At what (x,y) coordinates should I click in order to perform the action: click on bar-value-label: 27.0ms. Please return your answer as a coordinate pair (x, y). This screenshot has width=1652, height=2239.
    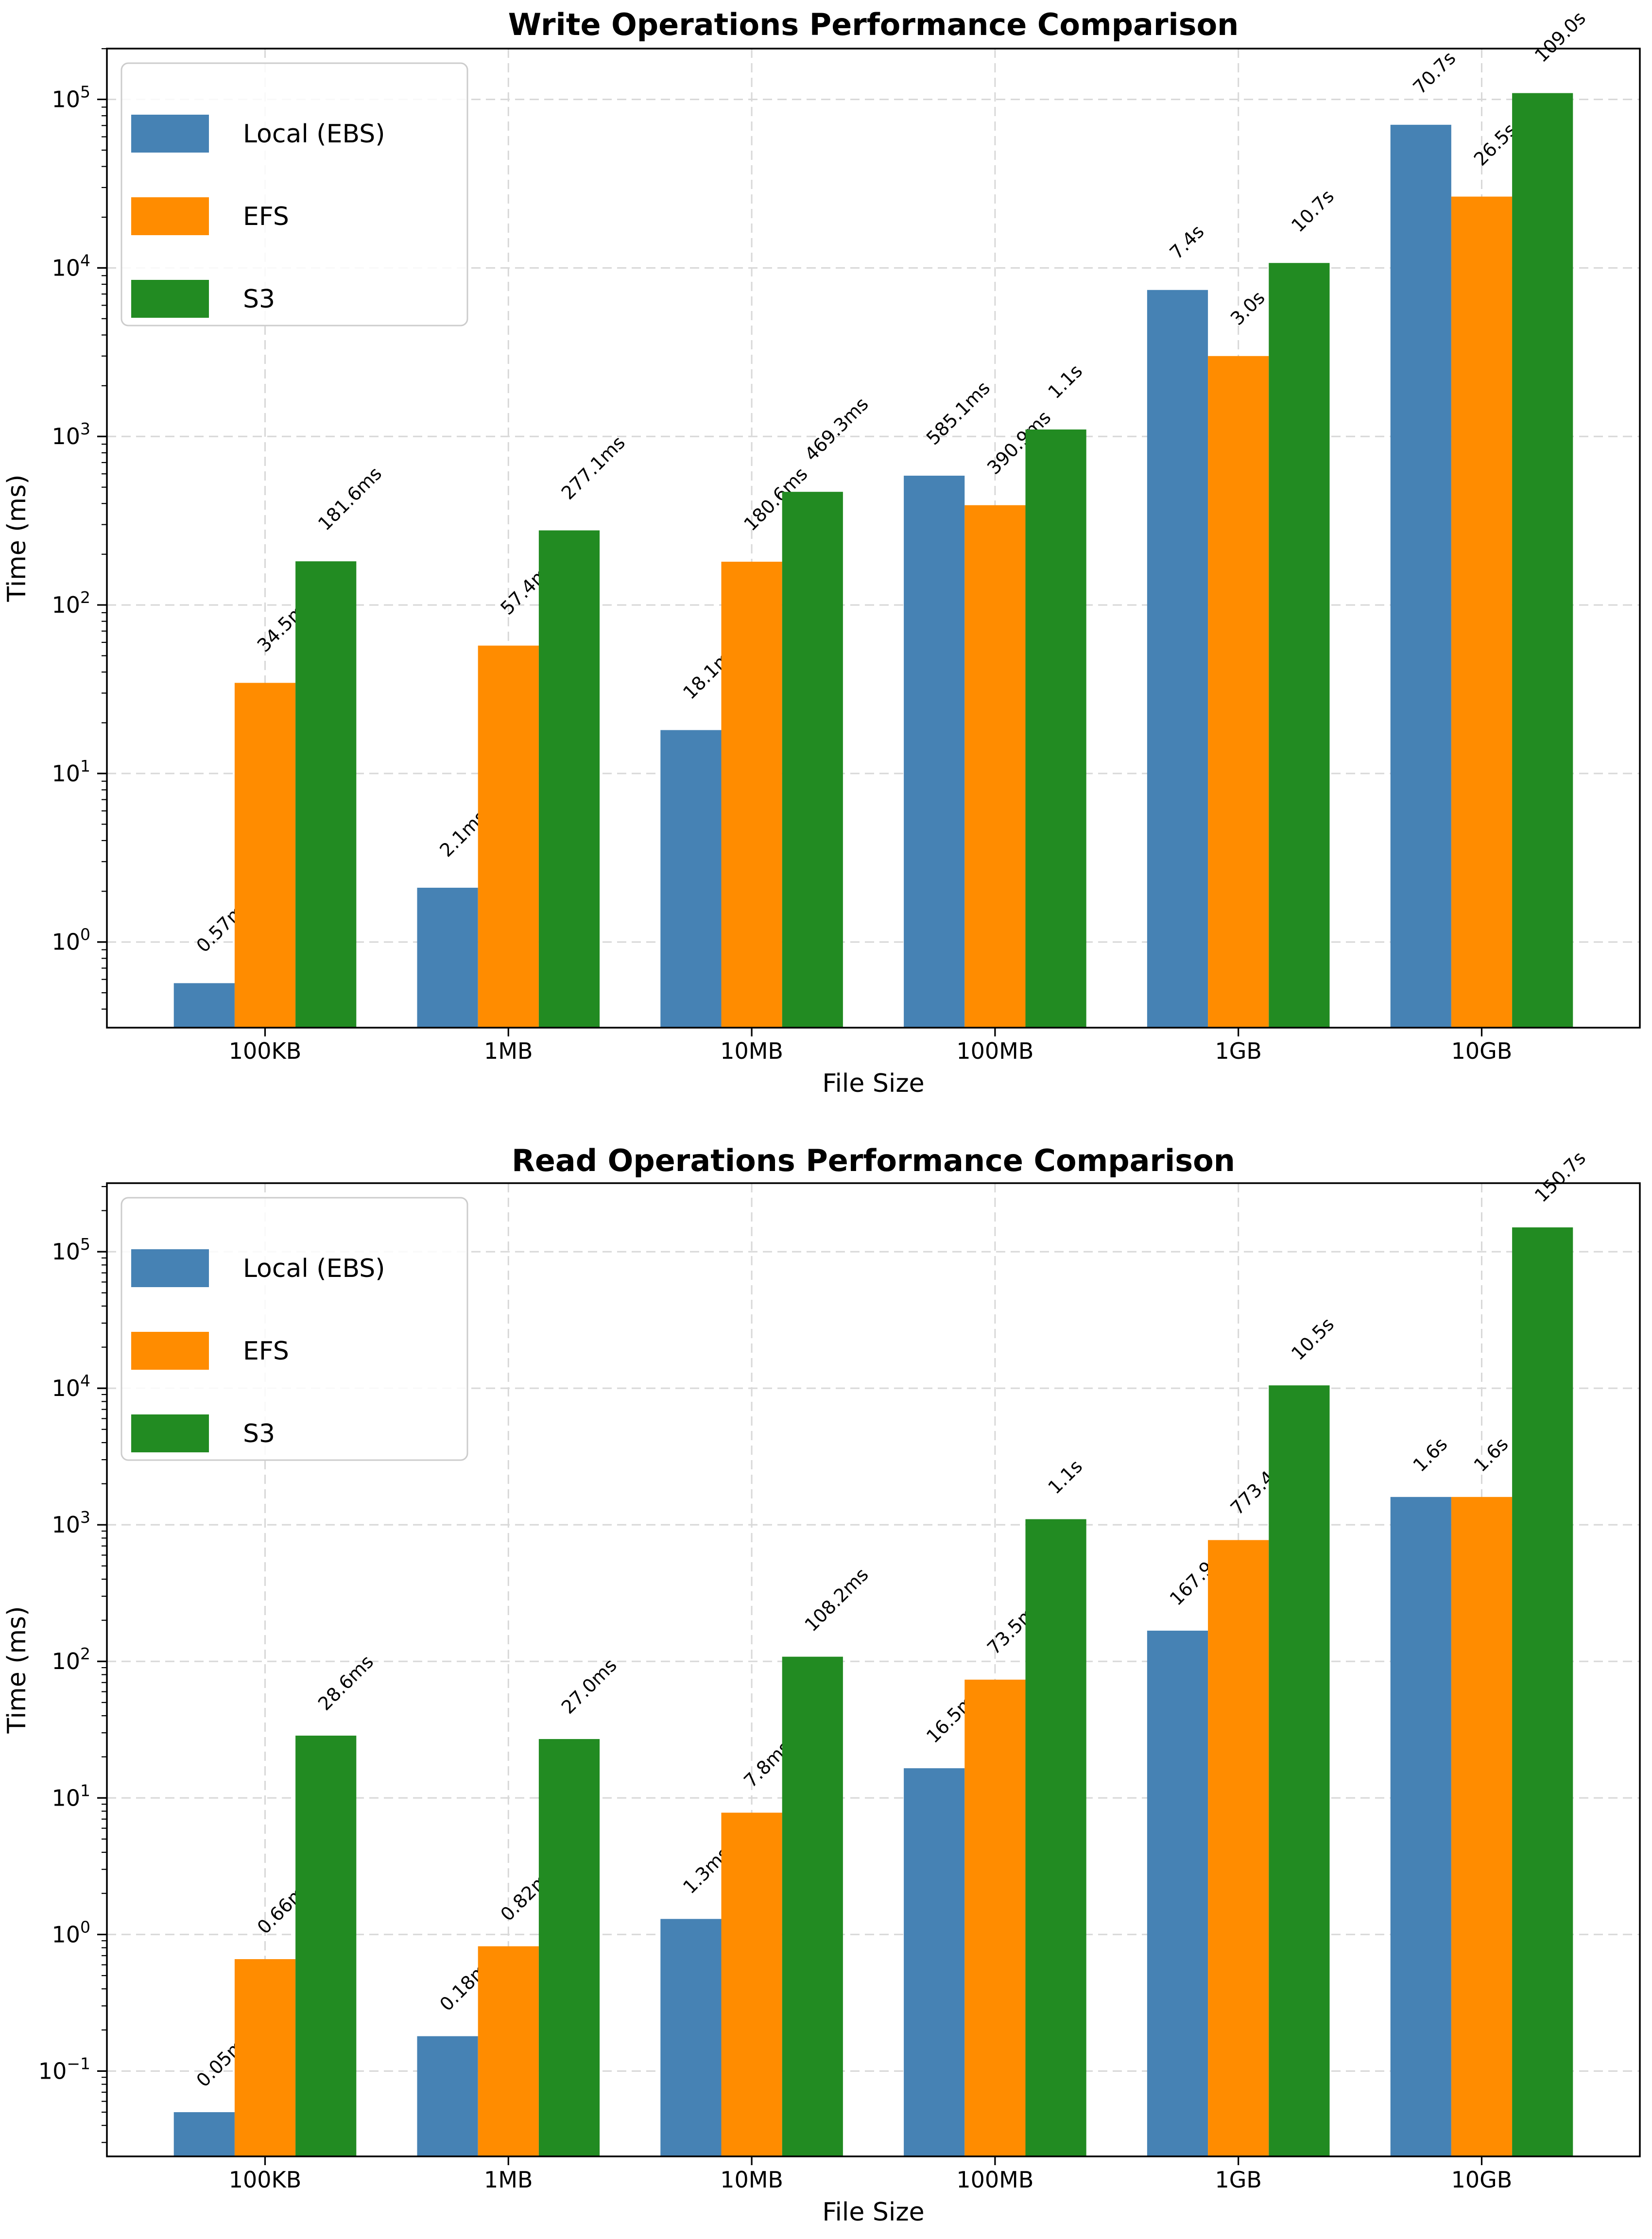
    Looking at the image, I should click on (589, 1686).